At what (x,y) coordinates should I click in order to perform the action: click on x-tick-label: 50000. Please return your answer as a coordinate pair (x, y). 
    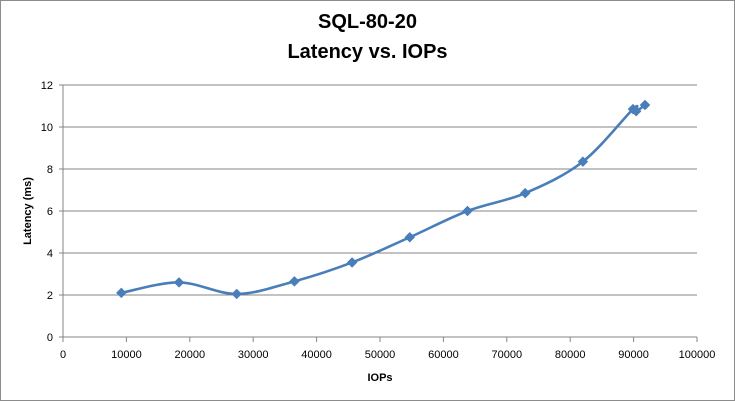
    Looking at the image, I should click on (380, 355).